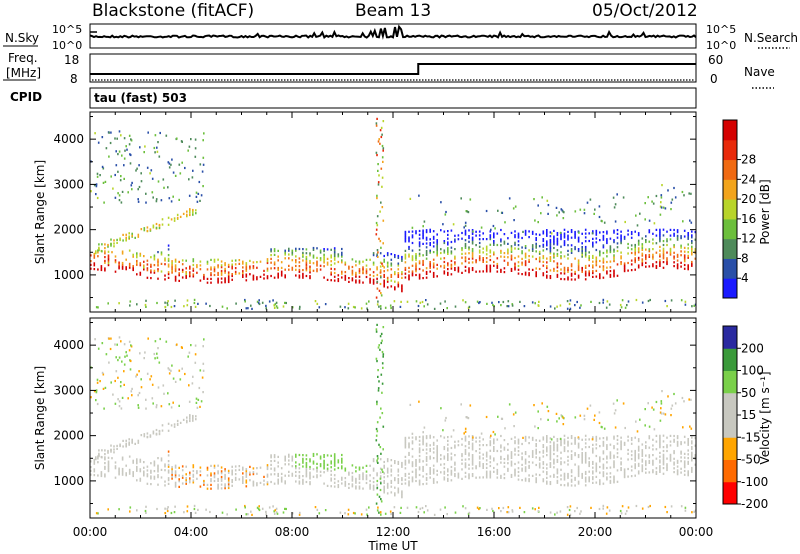 This screenshot has height=554, width=800. What do you see at coordinates (595, 532) in the screenshot?
I see `x-tick-label: 20:00` at bounding box center [595, 532].